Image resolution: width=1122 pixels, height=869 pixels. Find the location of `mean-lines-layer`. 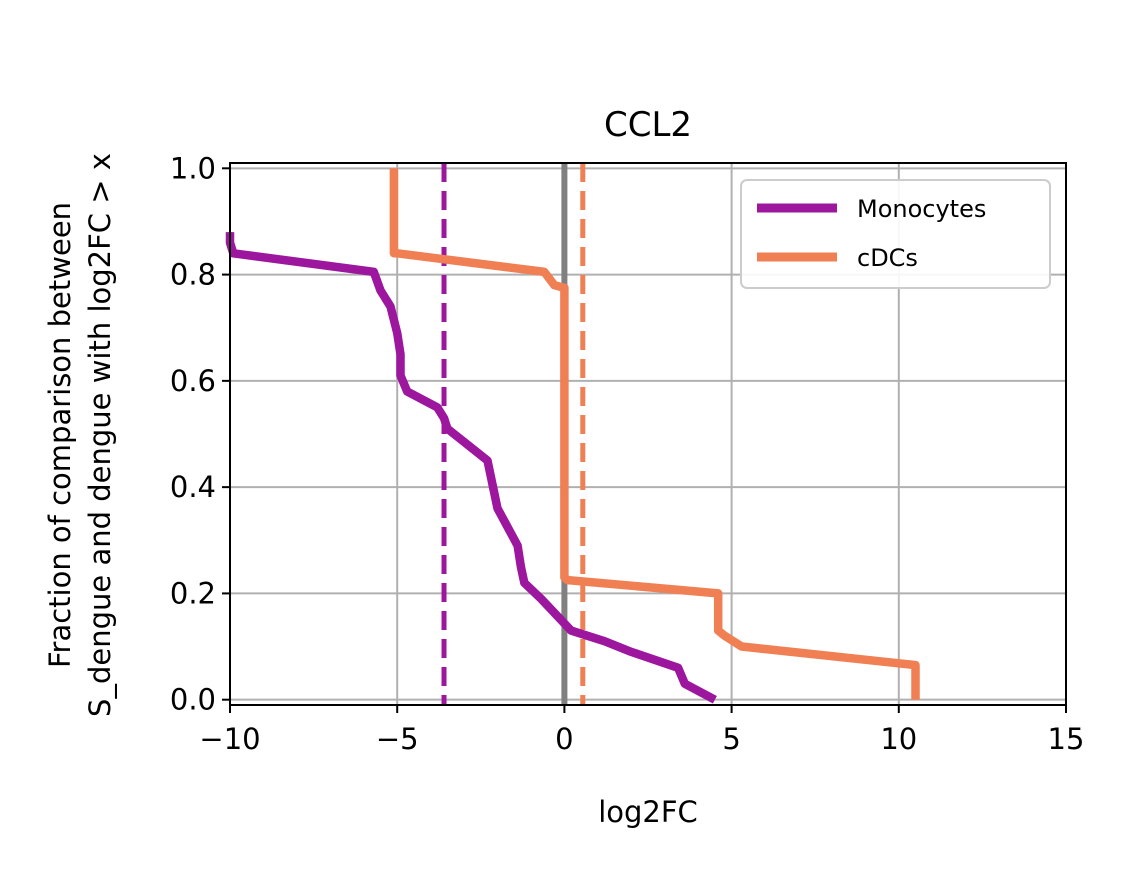

mean-lines-layer is located at coordinates (513, 434).